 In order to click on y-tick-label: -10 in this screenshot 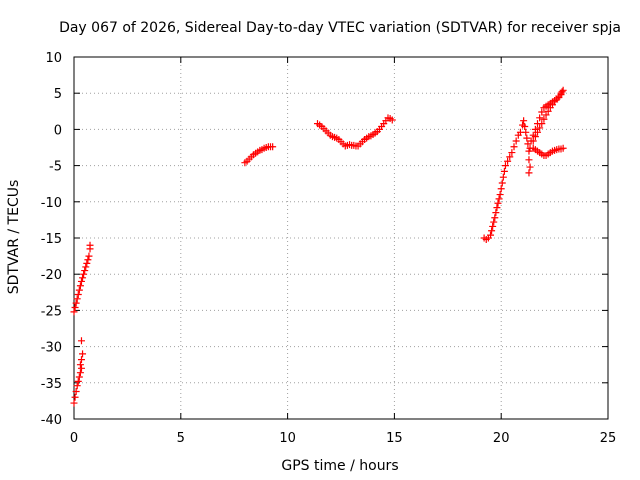, I will do `click(51, 203)`.